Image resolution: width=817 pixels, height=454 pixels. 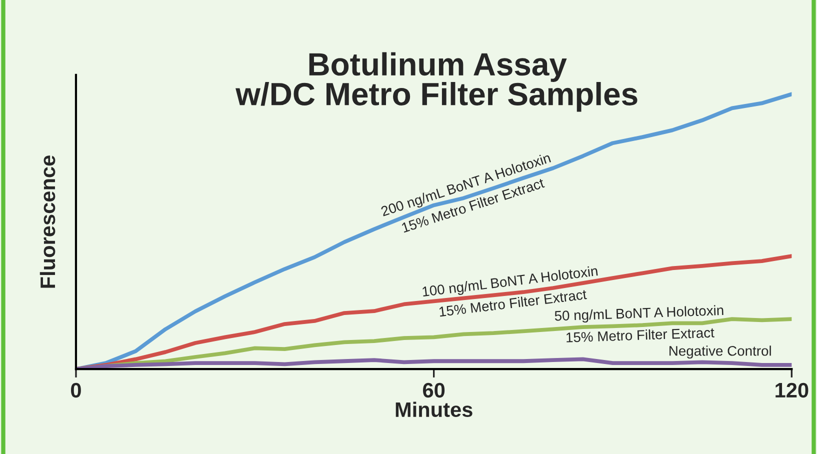 I want to click on x-axis-title: Minutes, so click(x=434, y=410).